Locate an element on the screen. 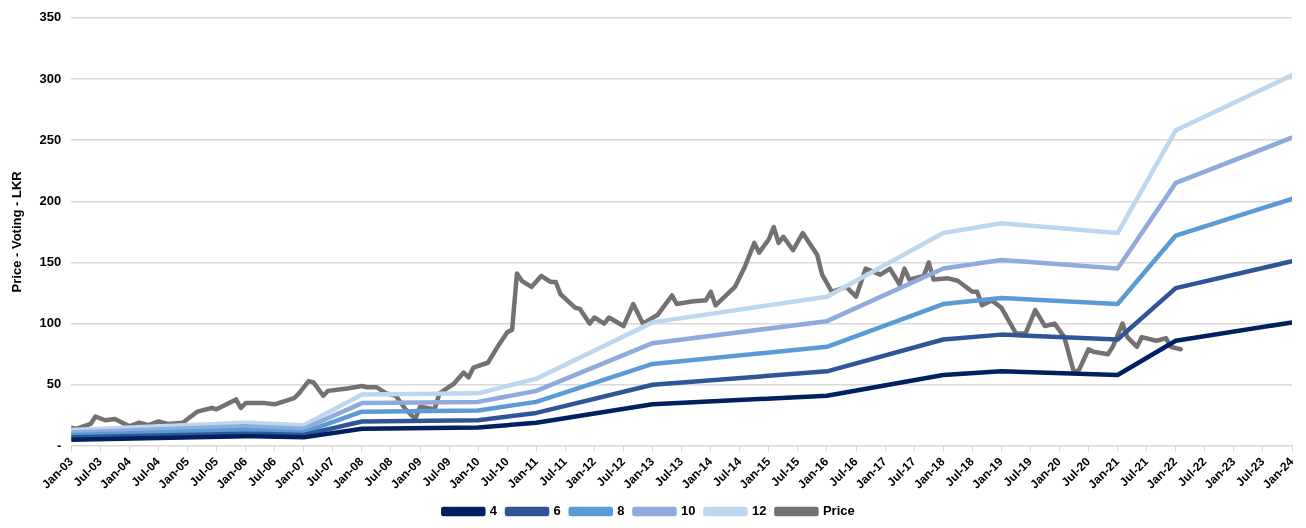  y-tick-label: 200 is located at coordinates (50, 200).